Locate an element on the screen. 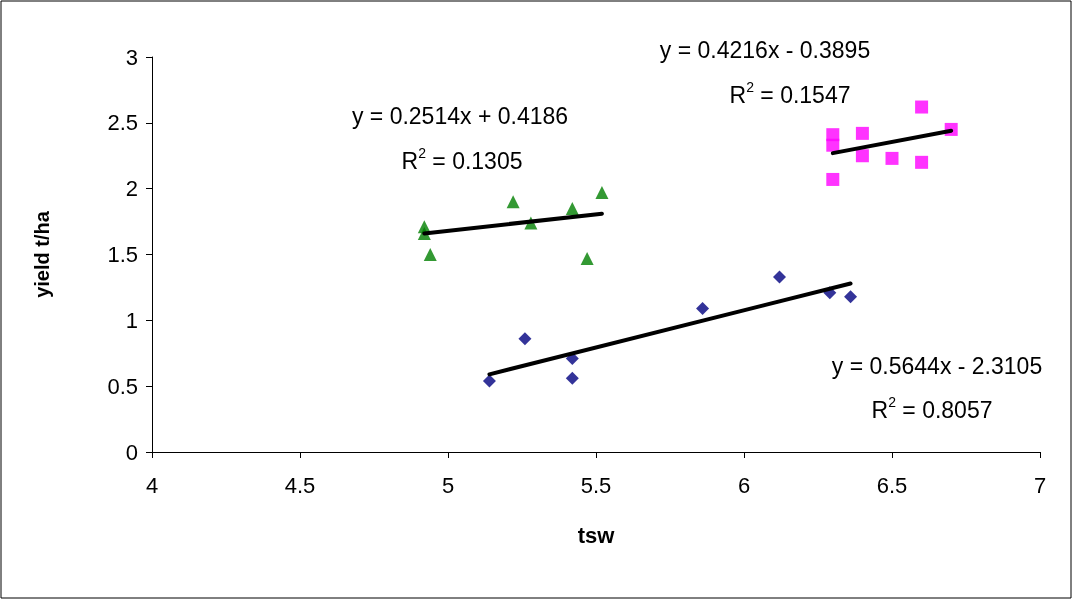 The height and width of the screenshot is (601, 1077). x-tick-label: 7 is located at coordinates (1040, 485).